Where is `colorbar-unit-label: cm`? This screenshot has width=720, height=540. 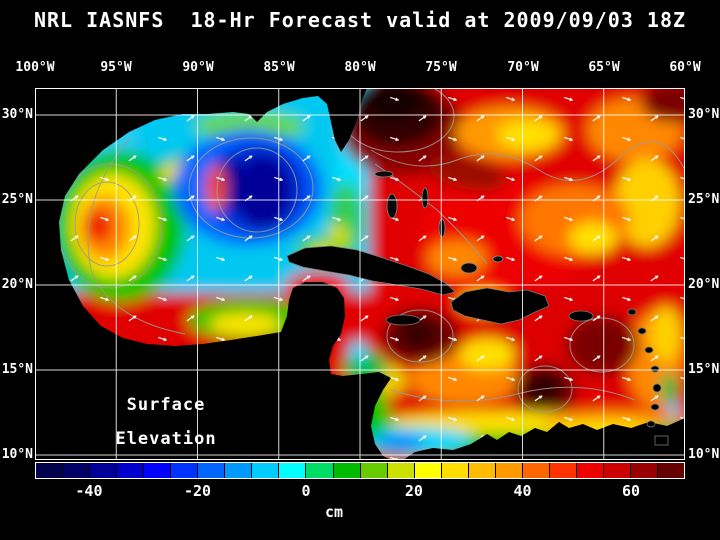 colorbar-unit-label: cm is located at coordinates (334, 512).